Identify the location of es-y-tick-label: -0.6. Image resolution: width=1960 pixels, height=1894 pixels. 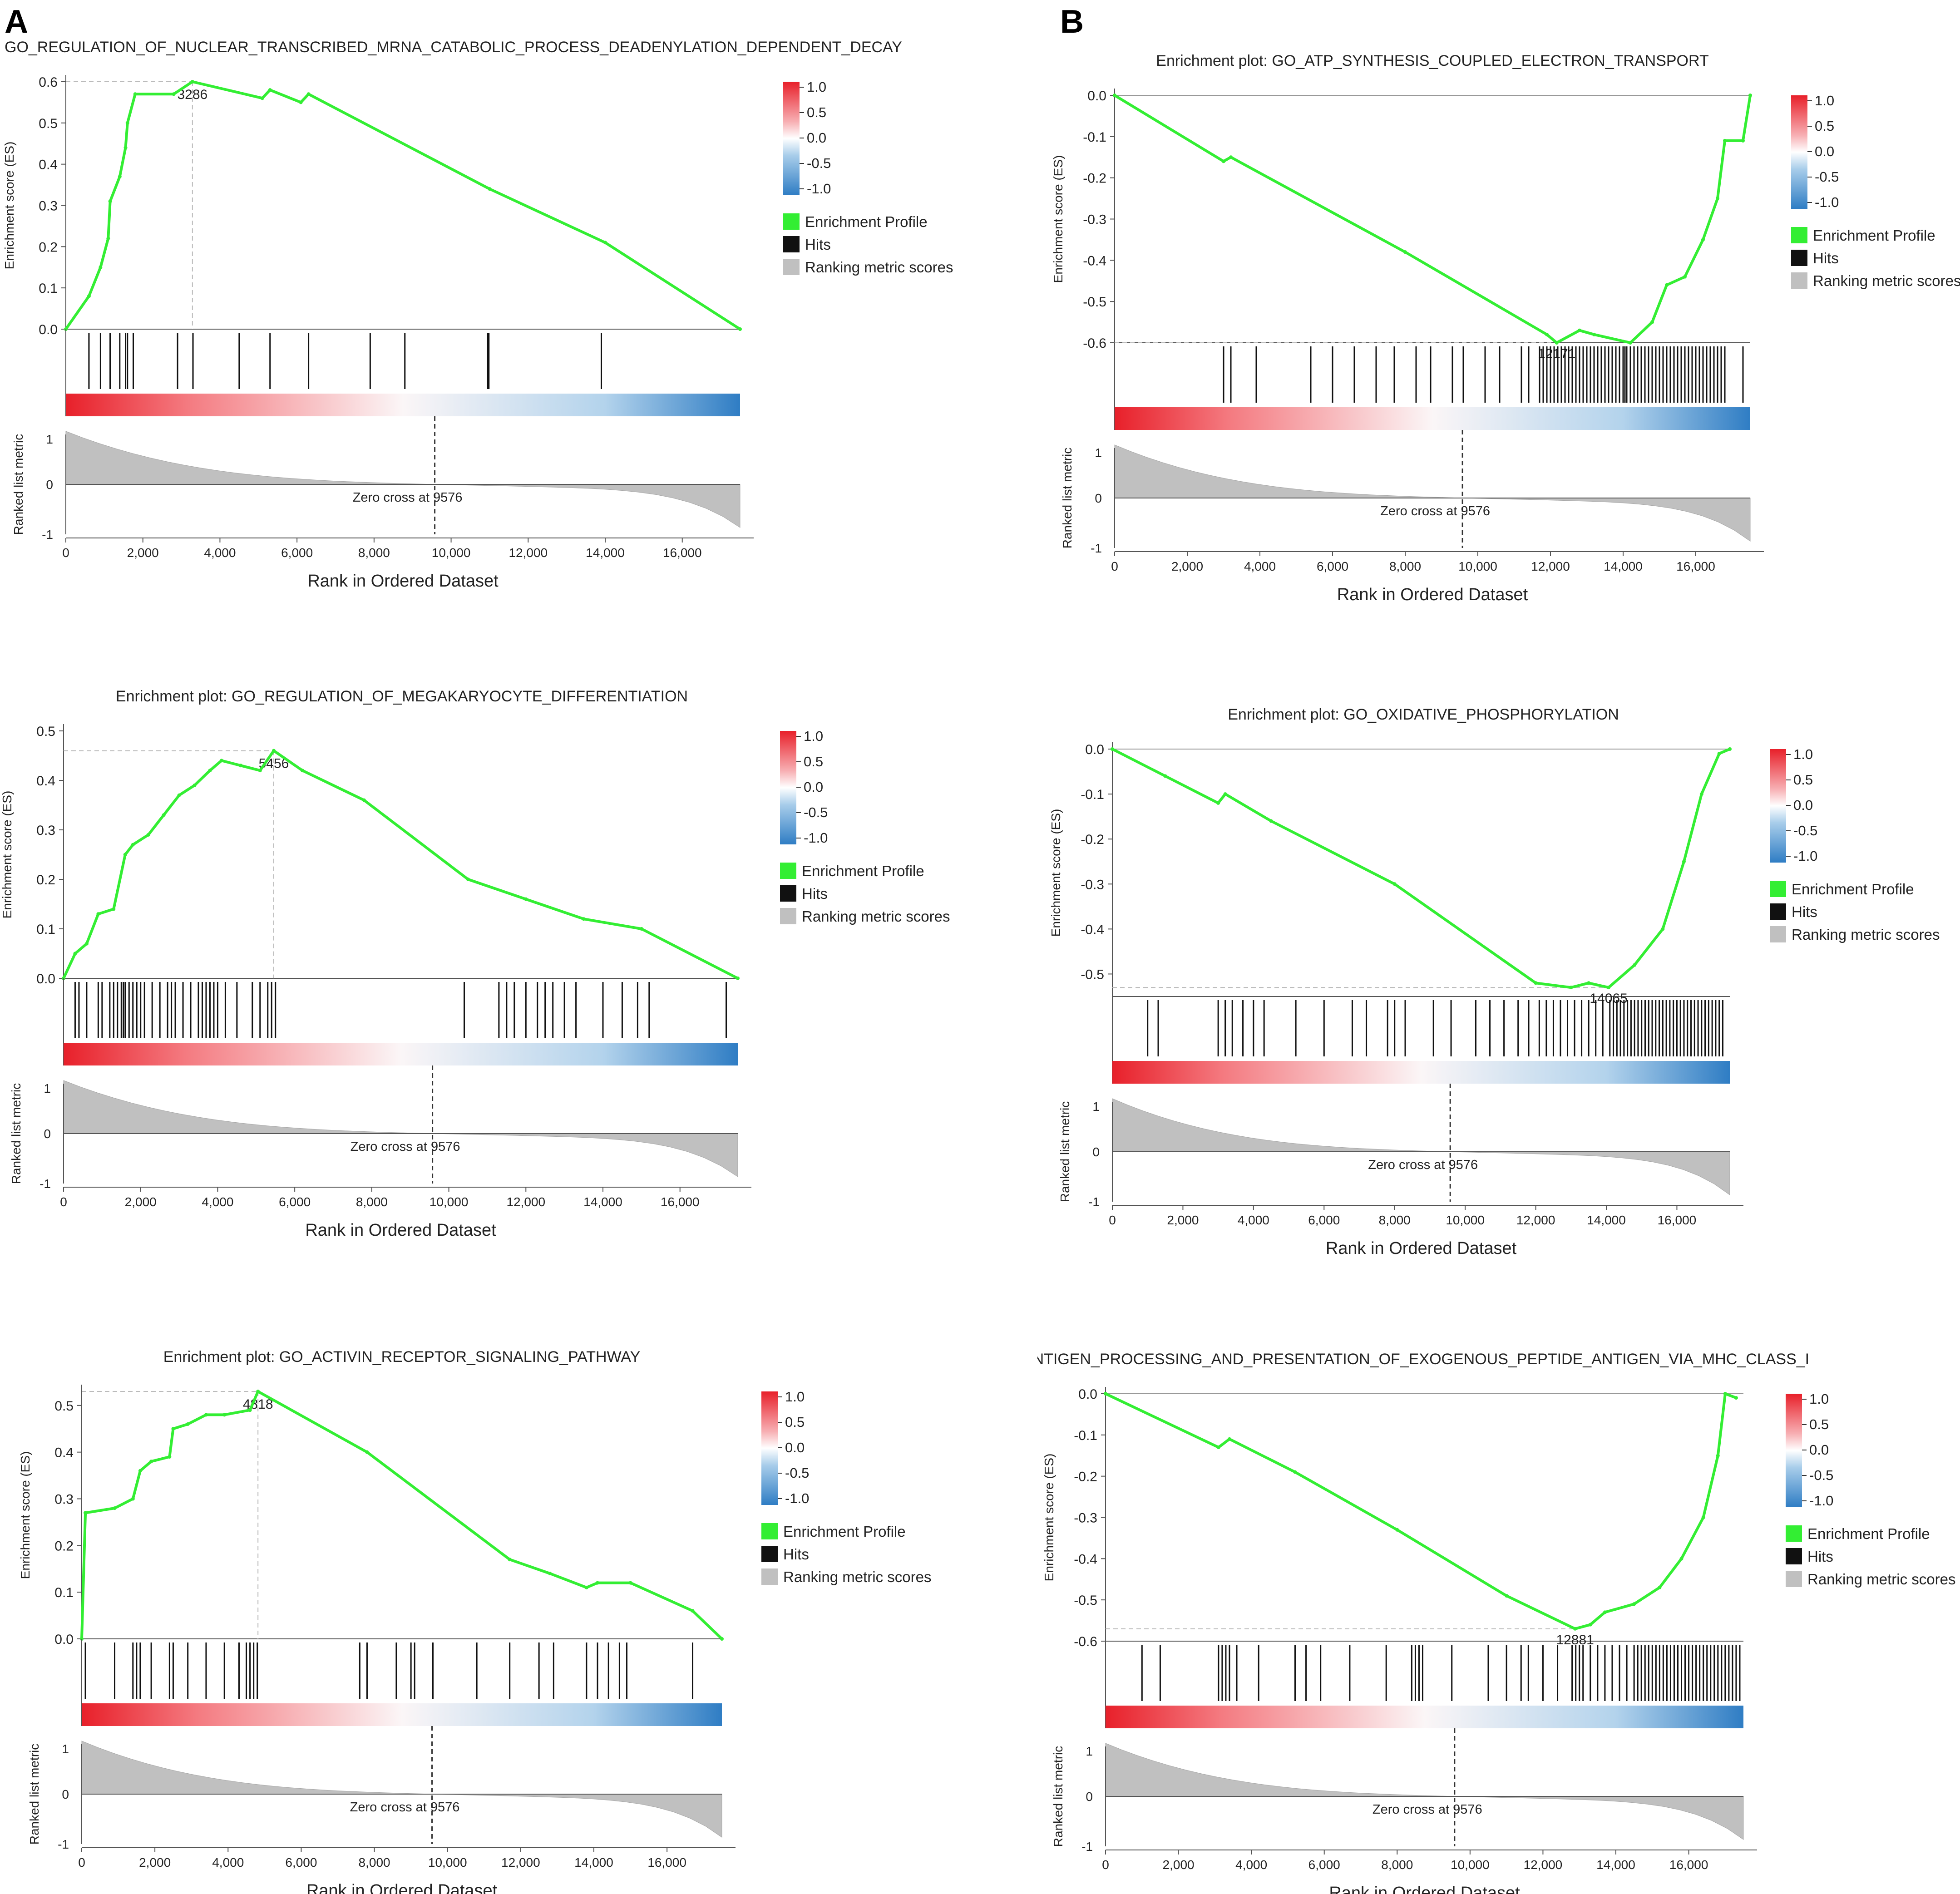
(1085, 1641).